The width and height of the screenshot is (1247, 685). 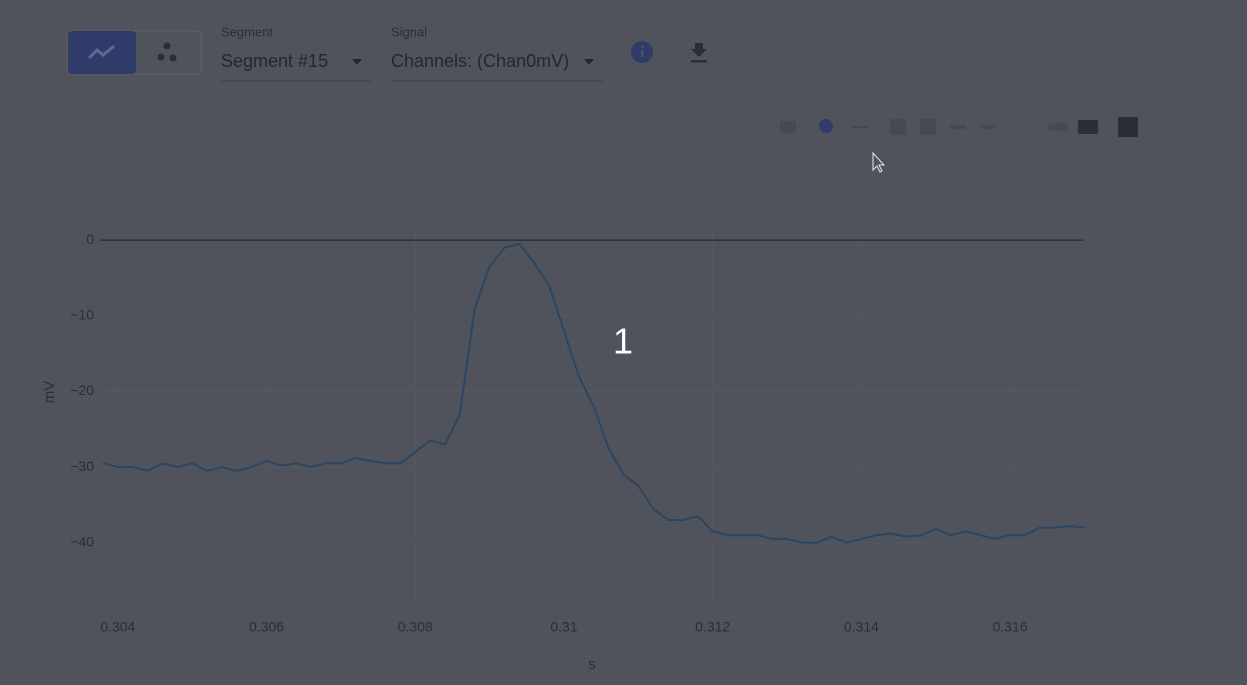 I want to click on x-tick-label: 0.31, so click(x=563, y=627).